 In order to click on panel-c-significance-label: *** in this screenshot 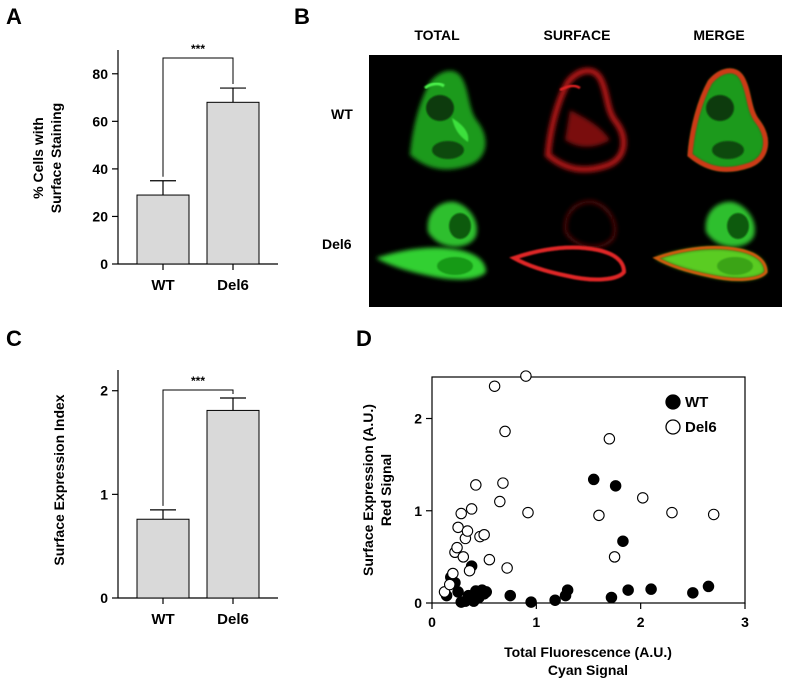, I will do `click(198, 381)`.